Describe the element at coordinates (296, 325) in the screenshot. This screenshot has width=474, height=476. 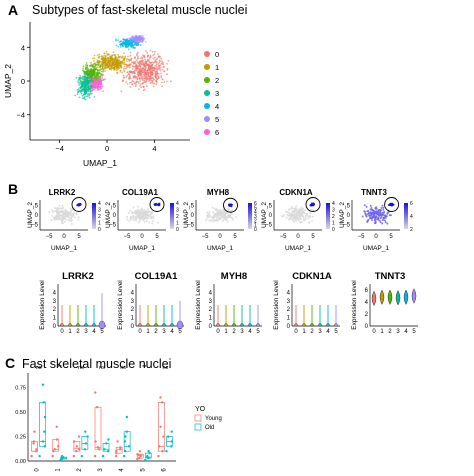
I see `violin-base` at that location.